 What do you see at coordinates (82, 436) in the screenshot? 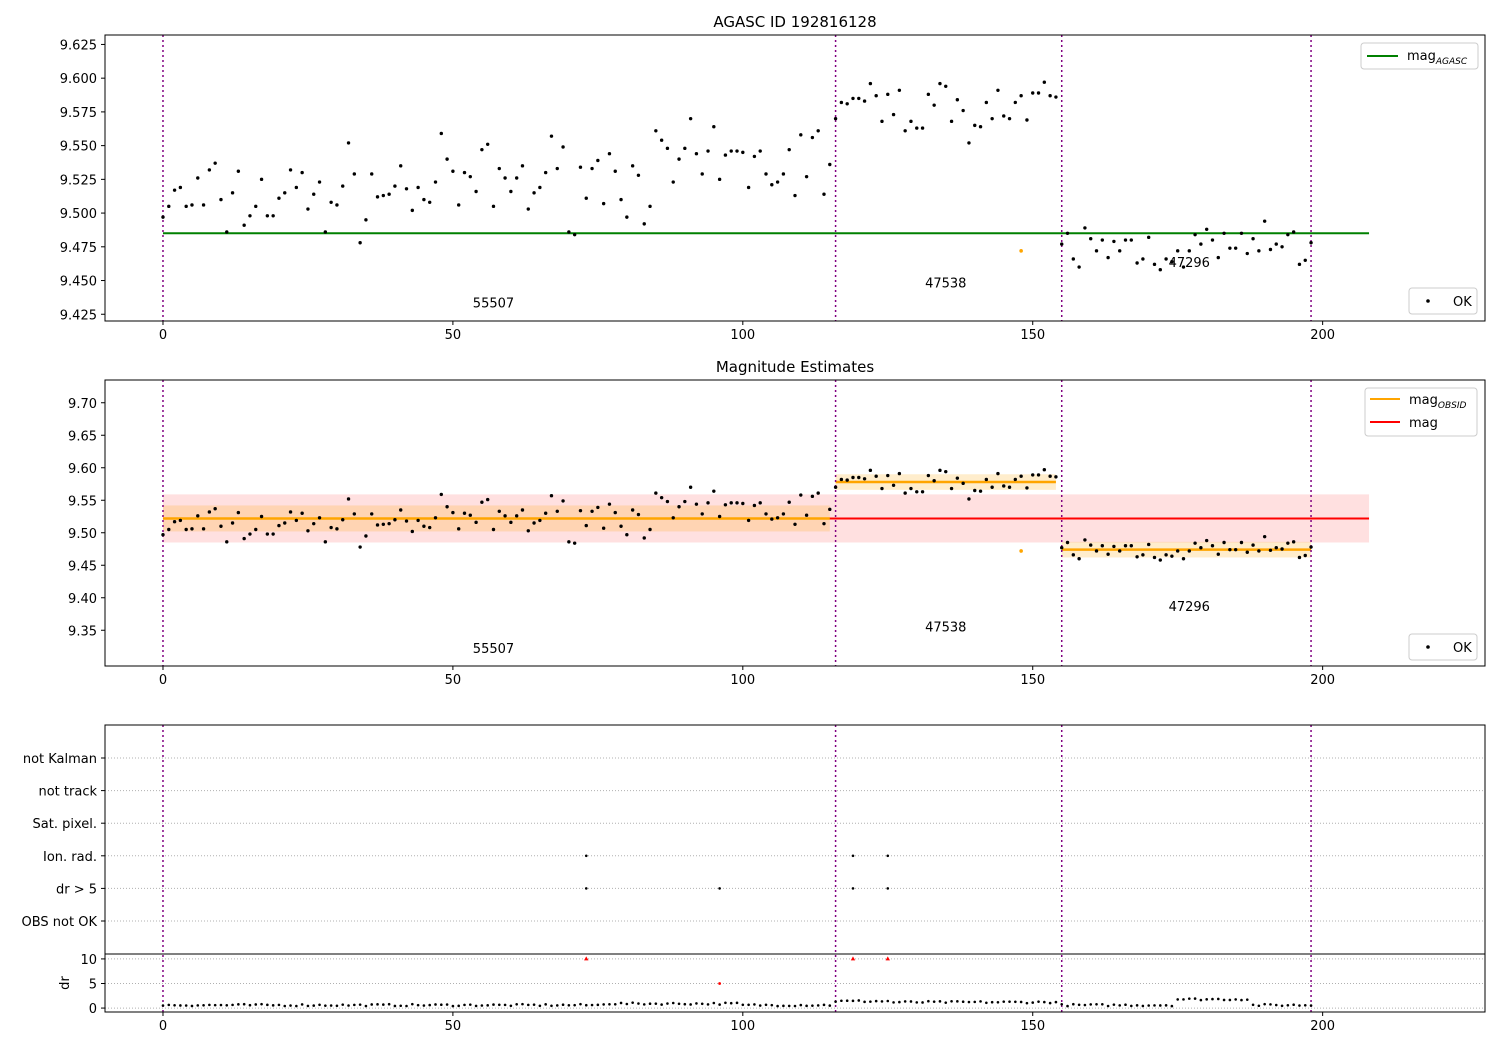
I see `panel-magnitude-ytick-label: 9.65` at bounding box center [82, 436].